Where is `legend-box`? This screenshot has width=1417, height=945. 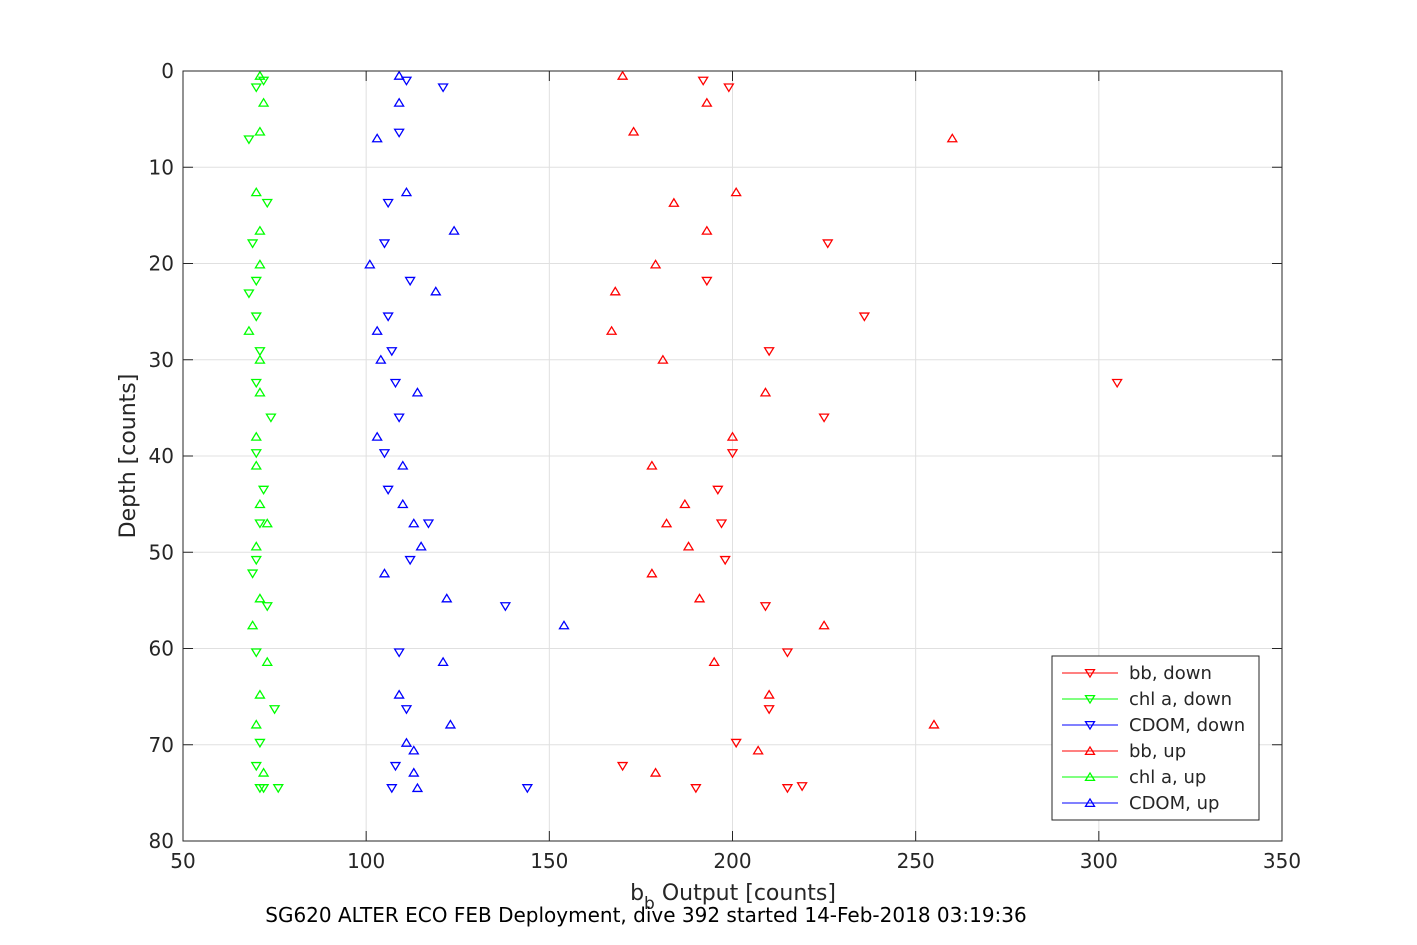 legend-box is located at coordinates (1155, 738).